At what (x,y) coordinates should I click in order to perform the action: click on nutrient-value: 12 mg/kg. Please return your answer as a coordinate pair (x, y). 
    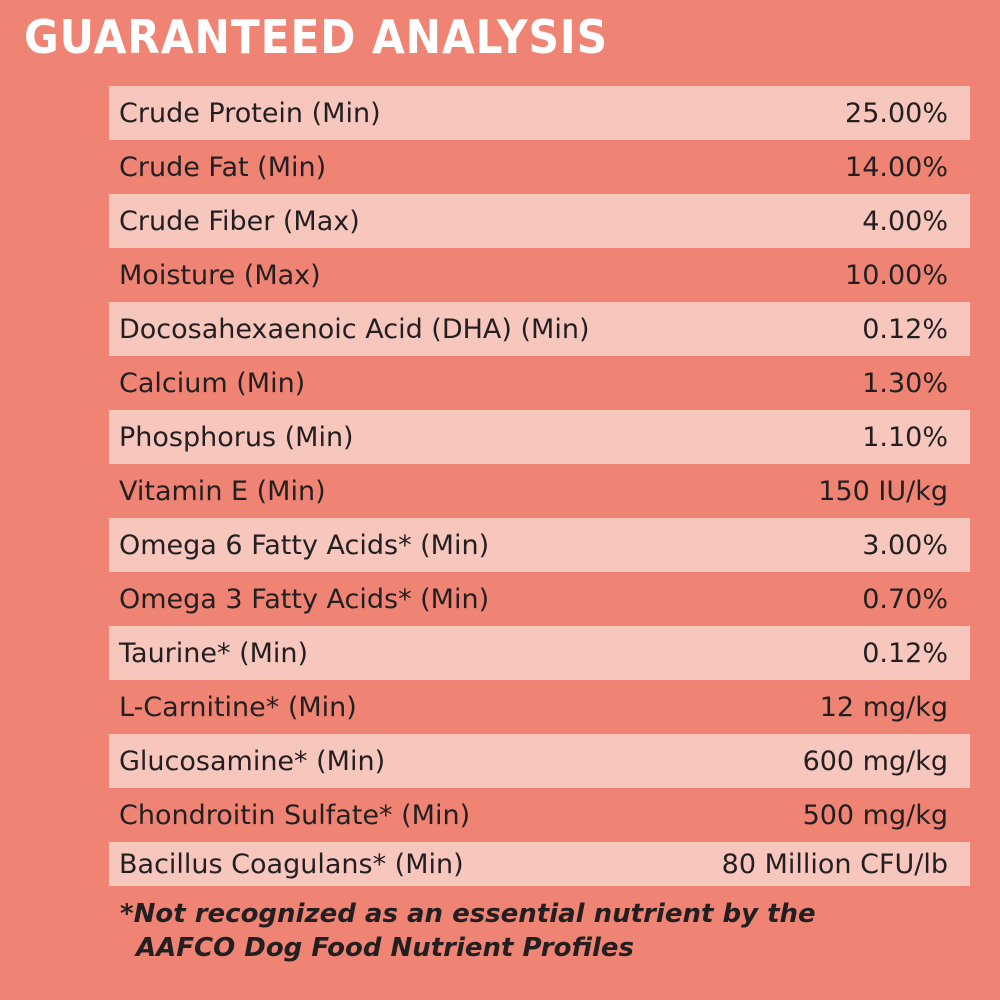
    Looking at the image, I should click on (883, 707).